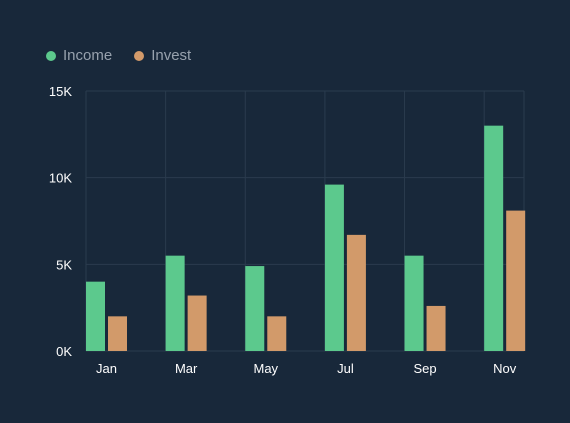 This screenshot has height=423, width=570. I want to click on bar-invest-nov, so click(516, 280).